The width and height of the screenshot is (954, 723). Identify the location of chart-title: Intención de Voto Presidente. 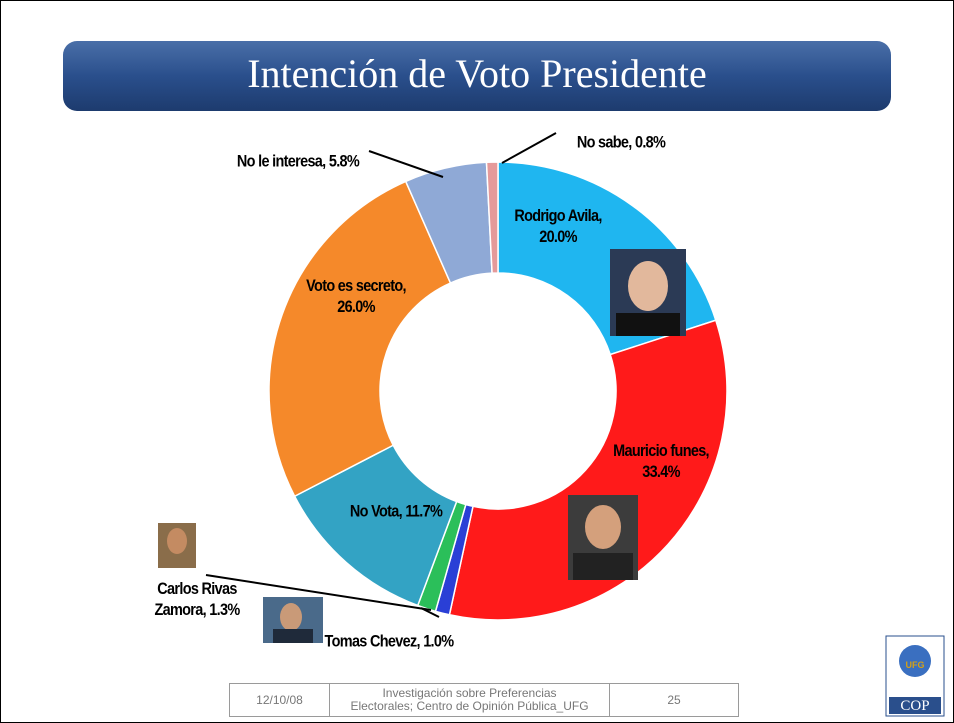
(477, 73).